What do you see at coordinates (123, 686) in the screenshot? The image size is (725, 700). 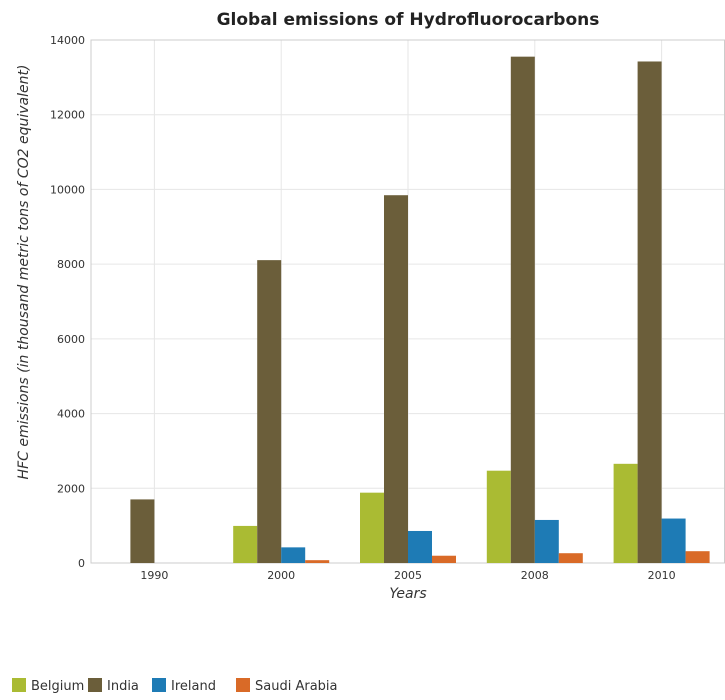 I see `legend-label: India` at bounding box center [123, 686].